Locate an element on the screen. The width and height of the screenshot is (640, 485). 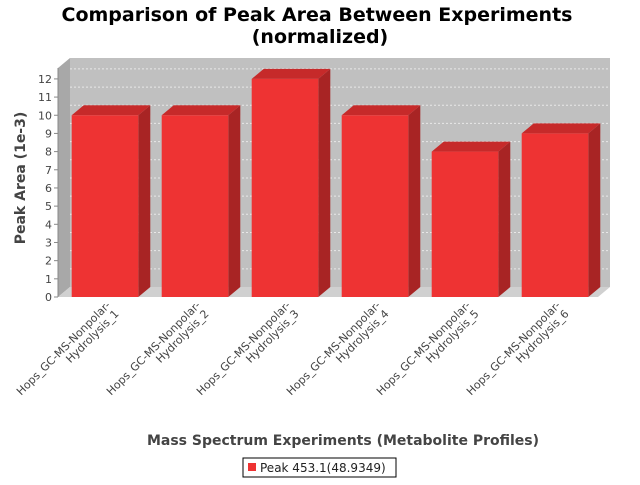
y-tick-label: 9 is located at coordinates (48, 133).